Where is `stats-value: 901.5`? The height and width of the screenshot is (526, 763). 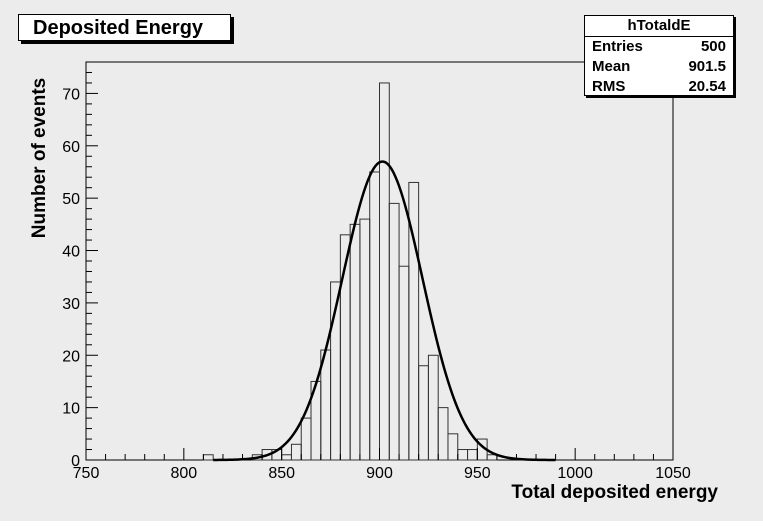
stats-value: 901.5 is located at coordinates (707, 66).